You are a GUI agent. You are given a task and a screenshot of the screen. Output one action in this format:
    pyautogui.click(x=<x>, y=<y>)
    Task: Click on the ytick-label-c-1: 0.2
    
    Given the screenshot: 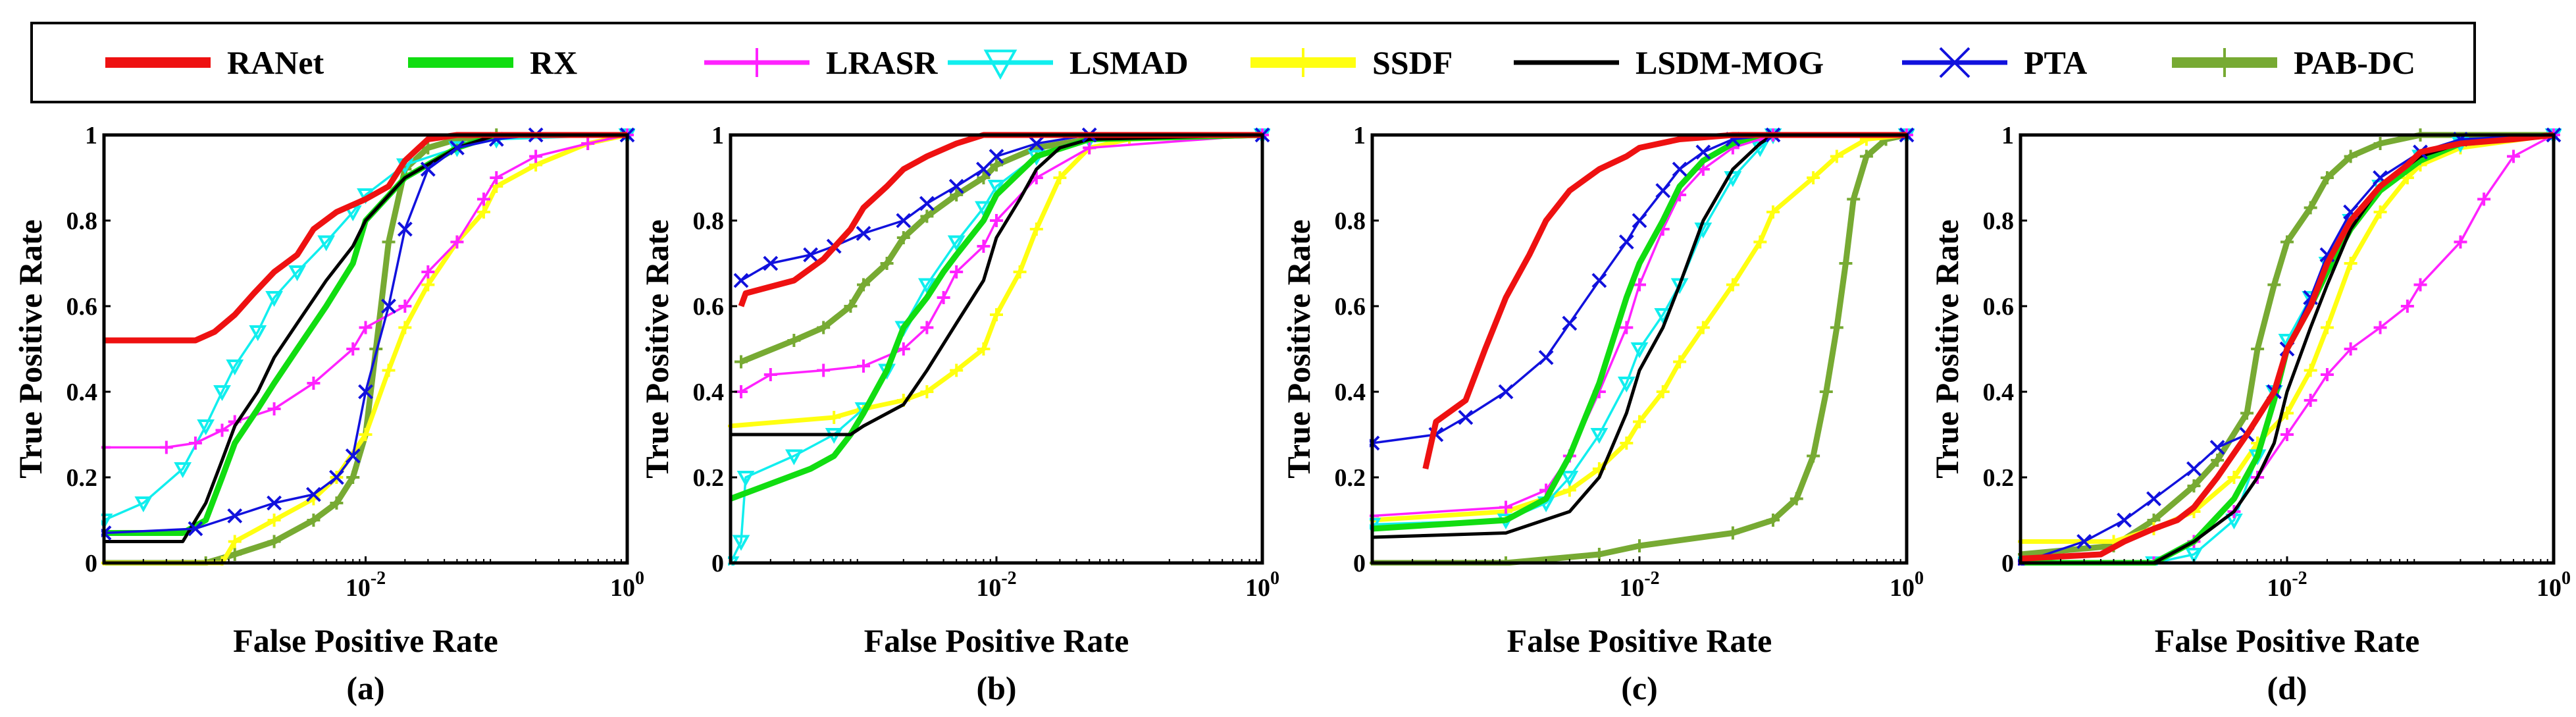 What is the action you would take?
    pyautogui.click(x=1350, y=478)
    